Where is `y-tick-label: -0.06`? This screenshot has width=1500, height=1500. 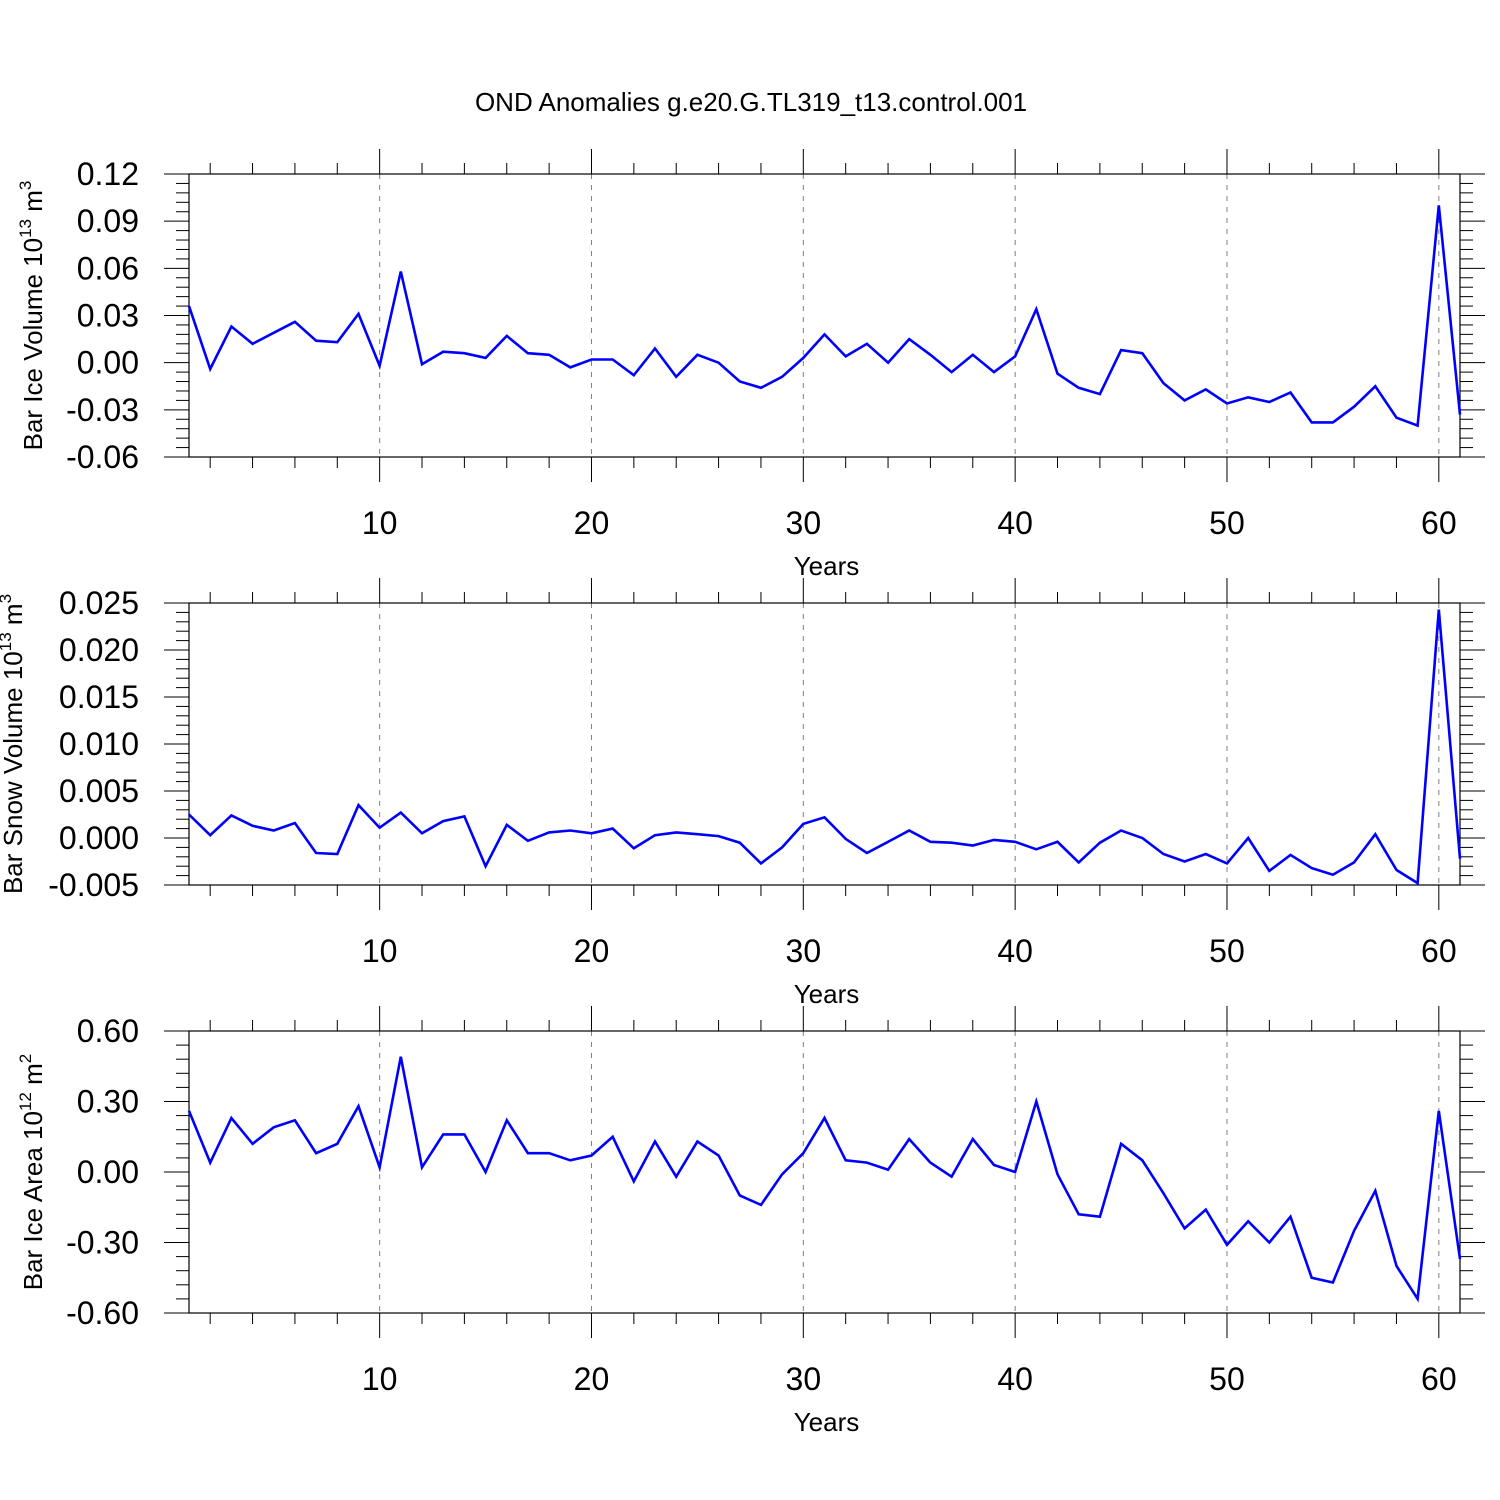
y-tick-label: -0.06 is located at coordinates (102, 457).